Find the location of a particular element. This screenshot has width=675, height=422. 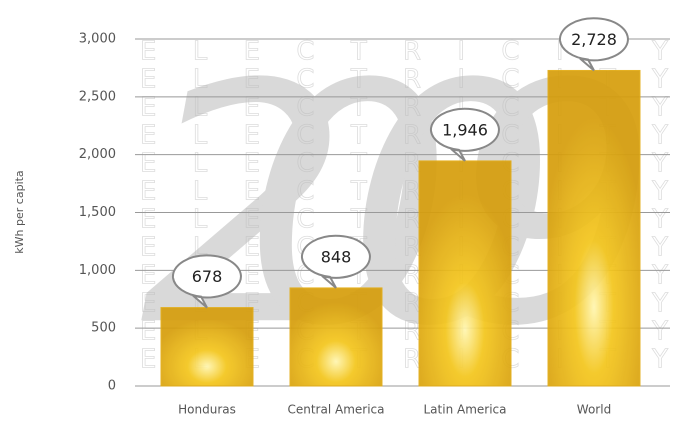

x-tick-label: Central America is located at coordinates (335, 410).